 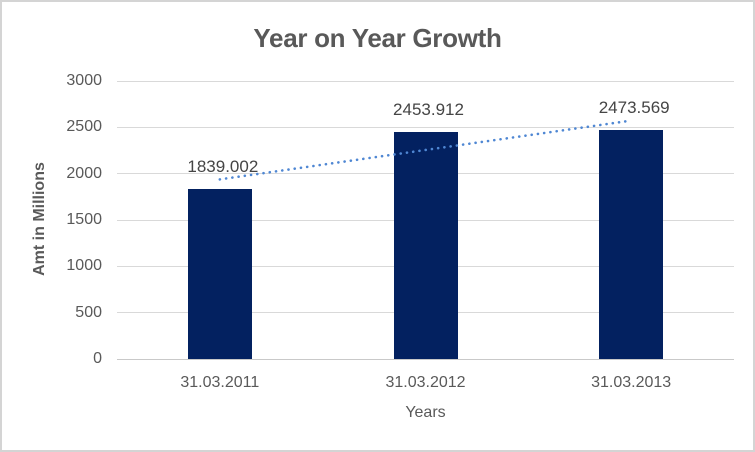 I want to click on x-tick-label: 31.03.2012, so click(x=425, y=382).